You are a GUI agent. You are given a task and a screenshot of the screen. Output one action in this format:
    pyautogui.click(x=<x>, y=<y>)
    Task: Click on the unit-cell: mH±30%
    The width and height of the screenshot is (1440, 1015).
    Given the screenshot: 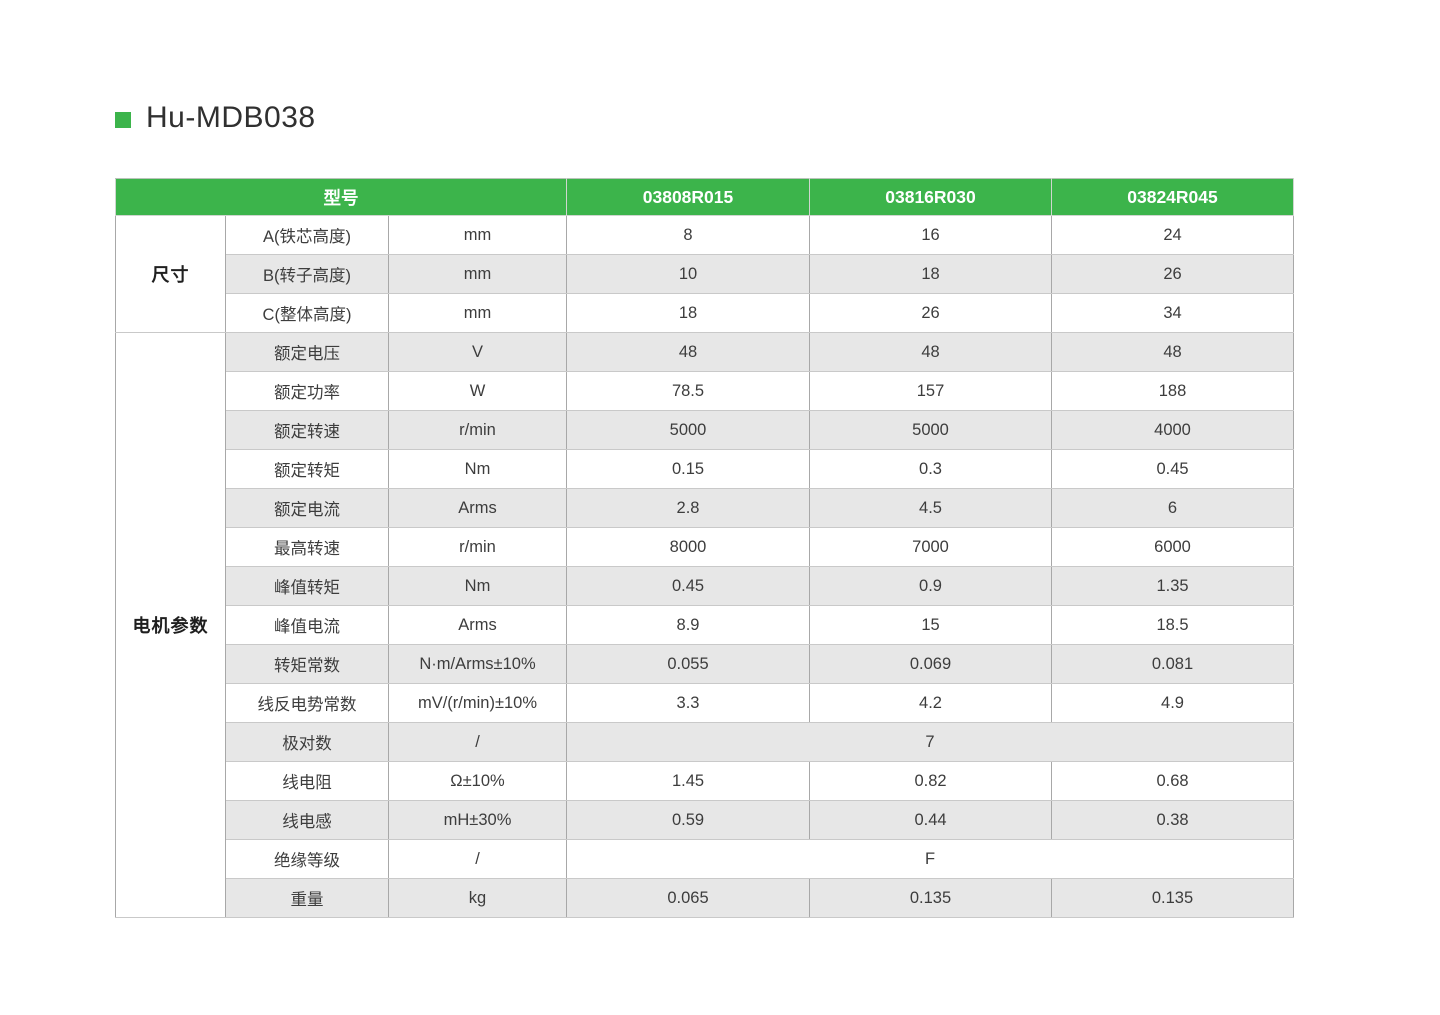 What is the action you would take?
    pyautogui.click(x=477, y=820)
    